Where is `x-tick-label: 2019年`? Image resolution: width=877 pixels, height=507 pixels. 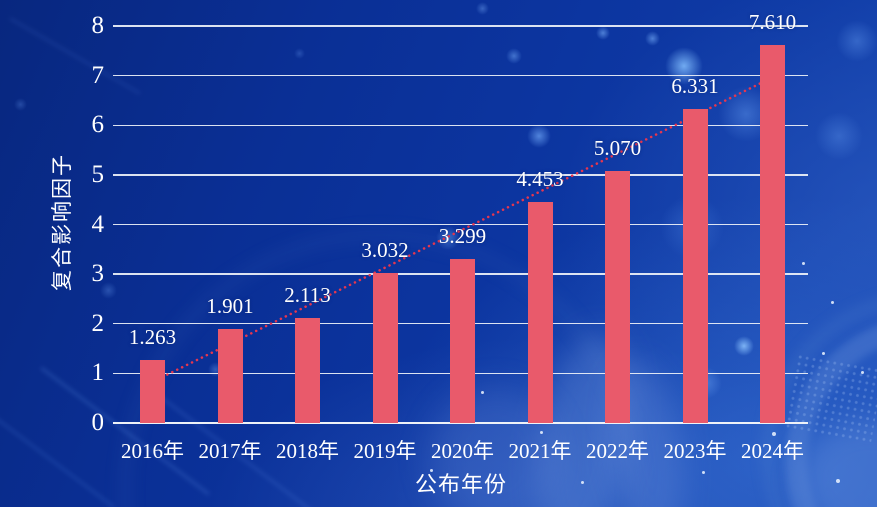
x-tick-label: 2019年 is located at coordinates (385, 451).